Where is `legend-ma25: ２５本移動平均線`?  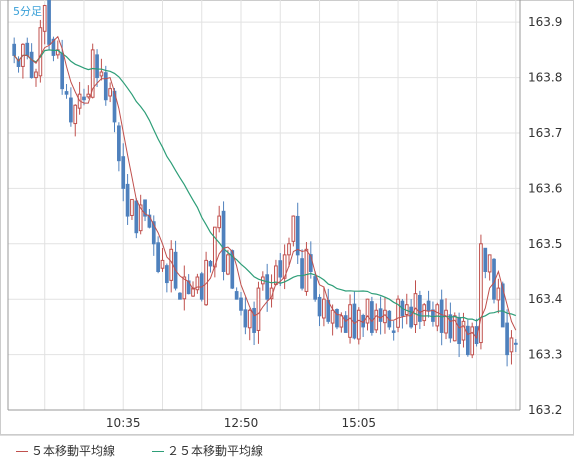
legend-ma25: ２５本移動平均線 is located at coordinates (207, 450).